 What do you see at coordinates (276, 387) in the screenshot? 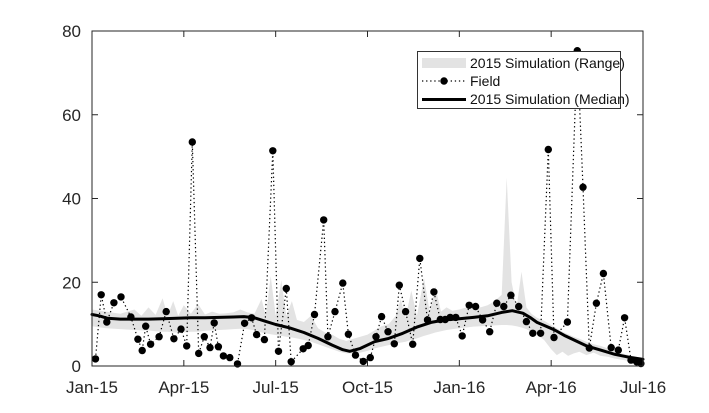
I see `x-tick-label: Jul-15` at bounding box center [276, 387].